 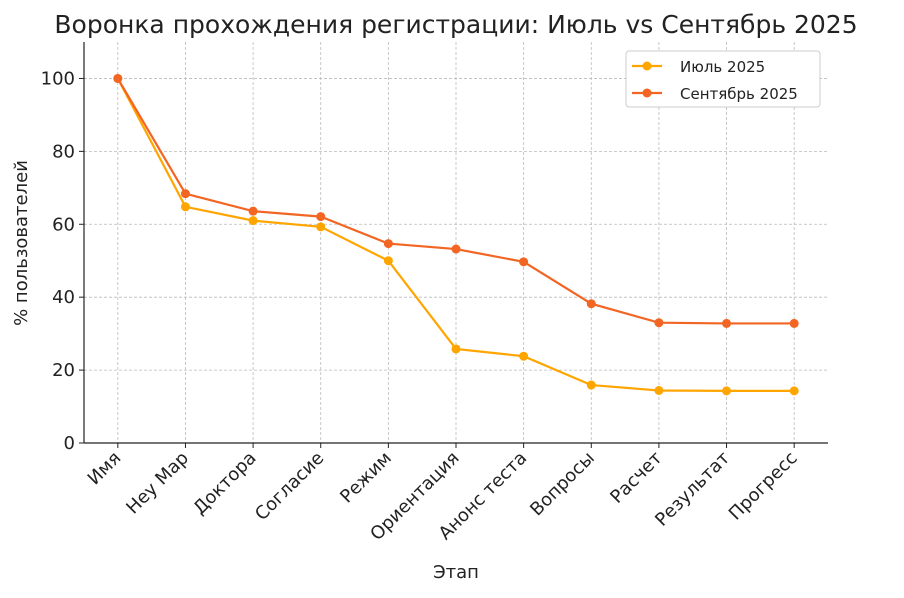 I want to click on x-tick-label: Имя, so click(x=105, y=469).